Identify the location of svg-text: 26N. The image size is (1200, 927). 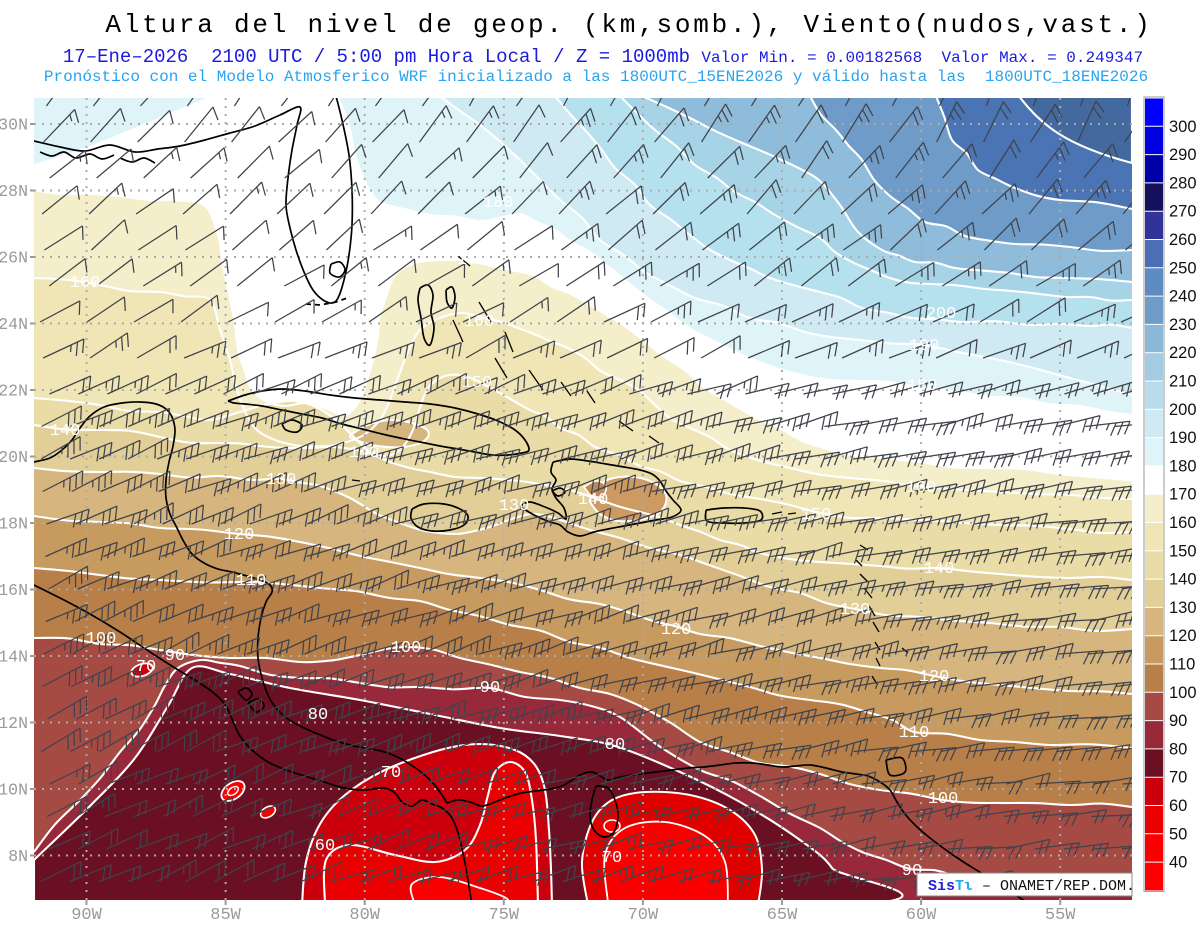
(14, 258).